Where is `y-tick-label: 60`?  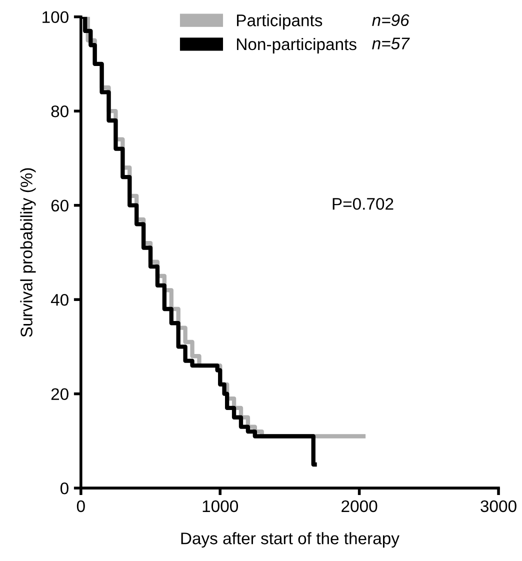 y-tick-label: 60 is located at coordinates (59, 206).